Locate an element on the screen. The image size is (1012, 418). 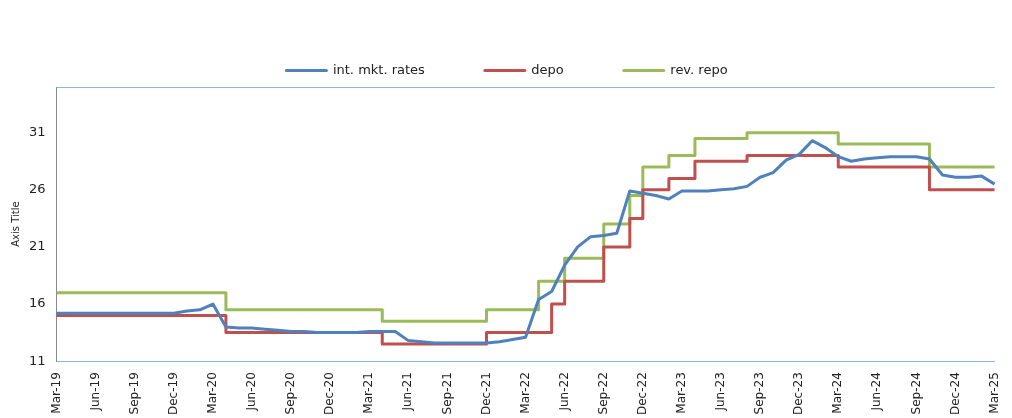
y-axis-title: Axis Title is located at coordinates (15, 224).